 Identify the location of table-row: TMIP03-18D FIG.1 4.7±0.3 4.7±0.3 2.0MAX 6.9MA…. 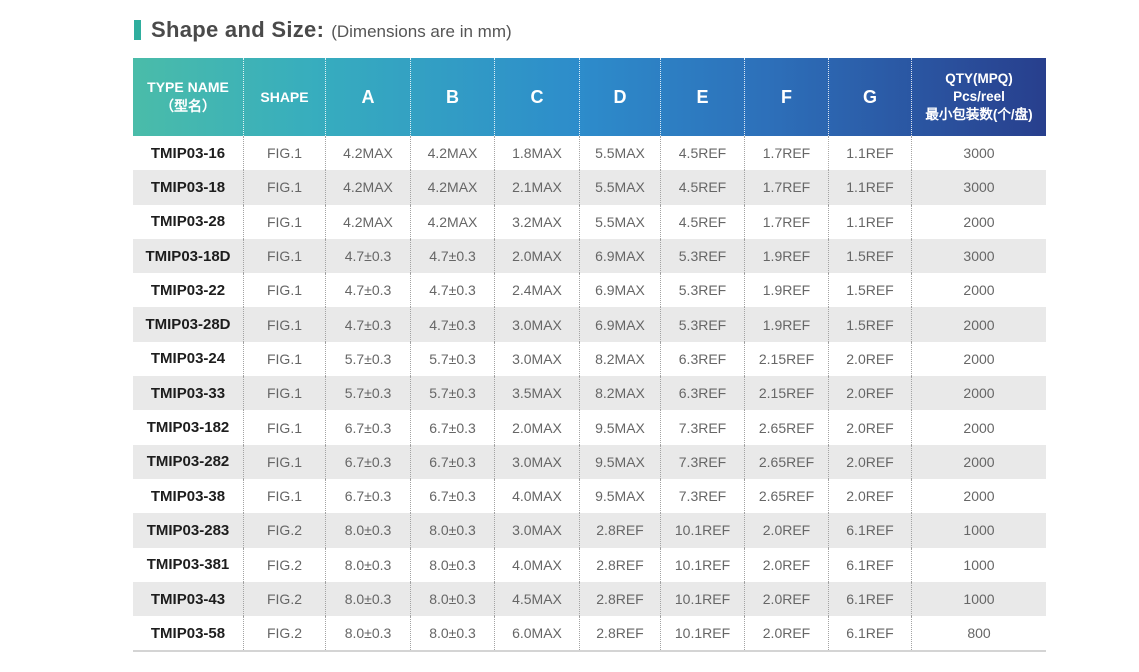
(589, 256).